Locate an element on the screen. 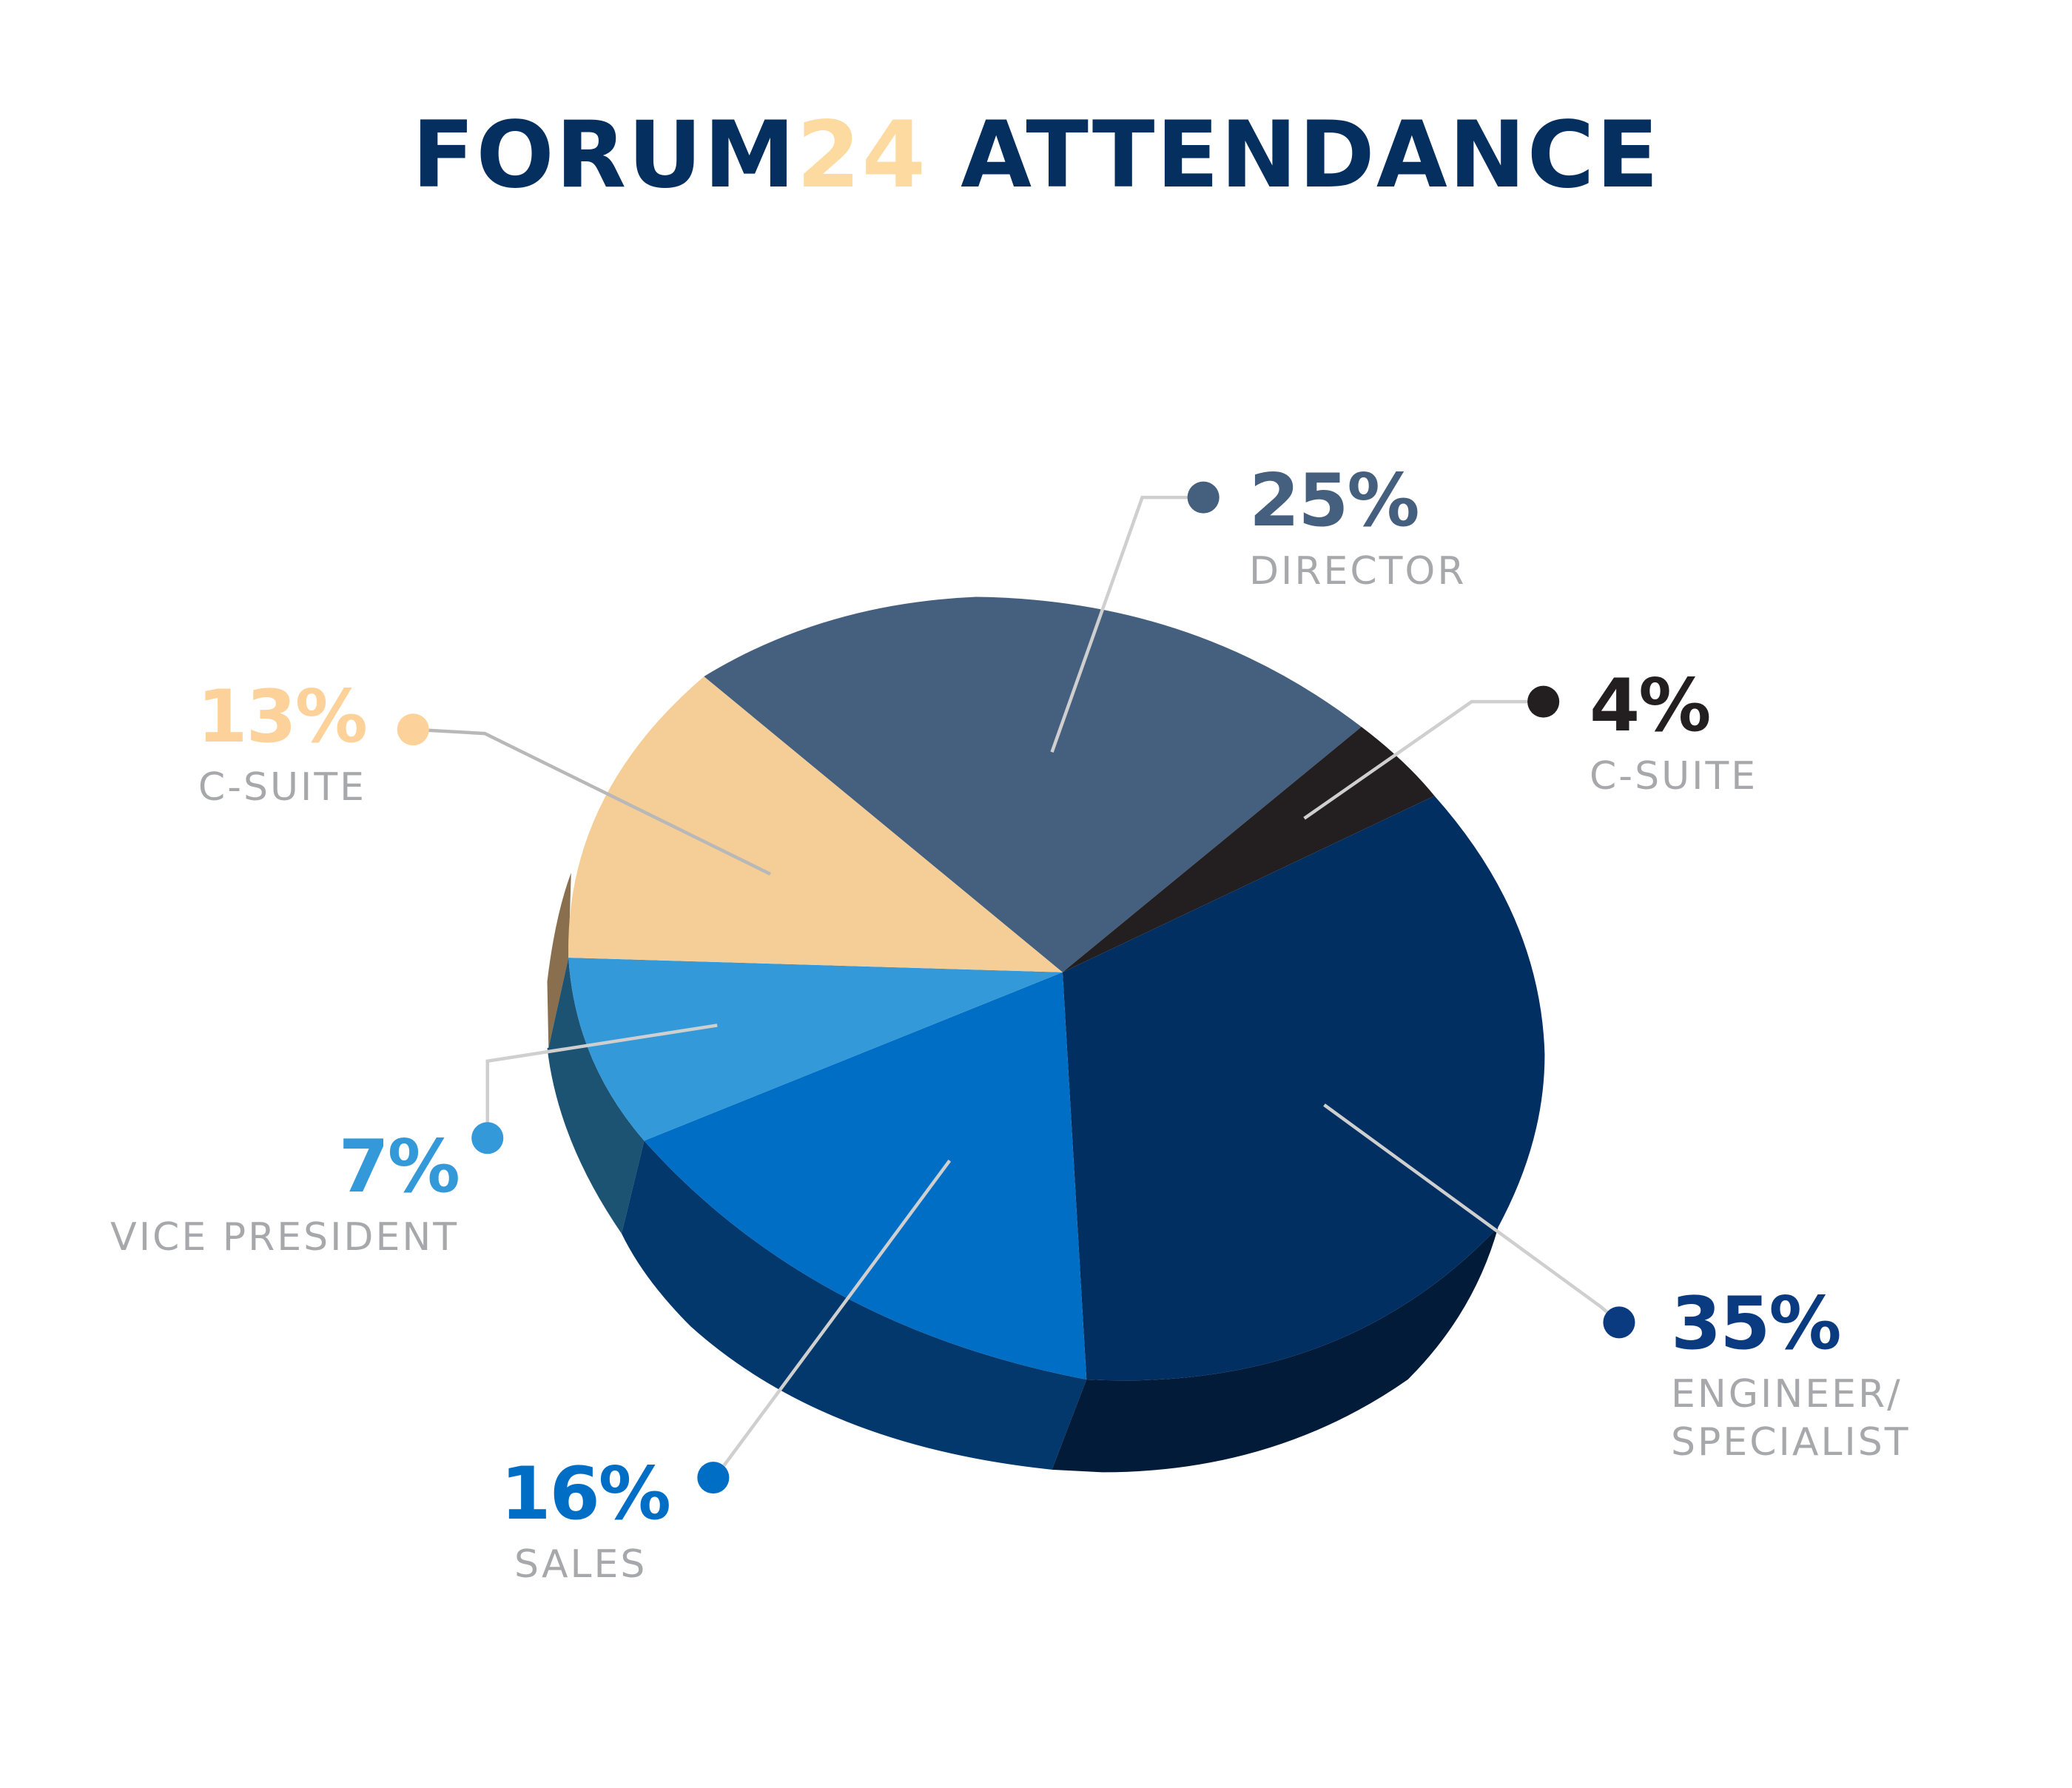 The image size is (2072, 1788). leader-director is located at coordinates (1126, 624).